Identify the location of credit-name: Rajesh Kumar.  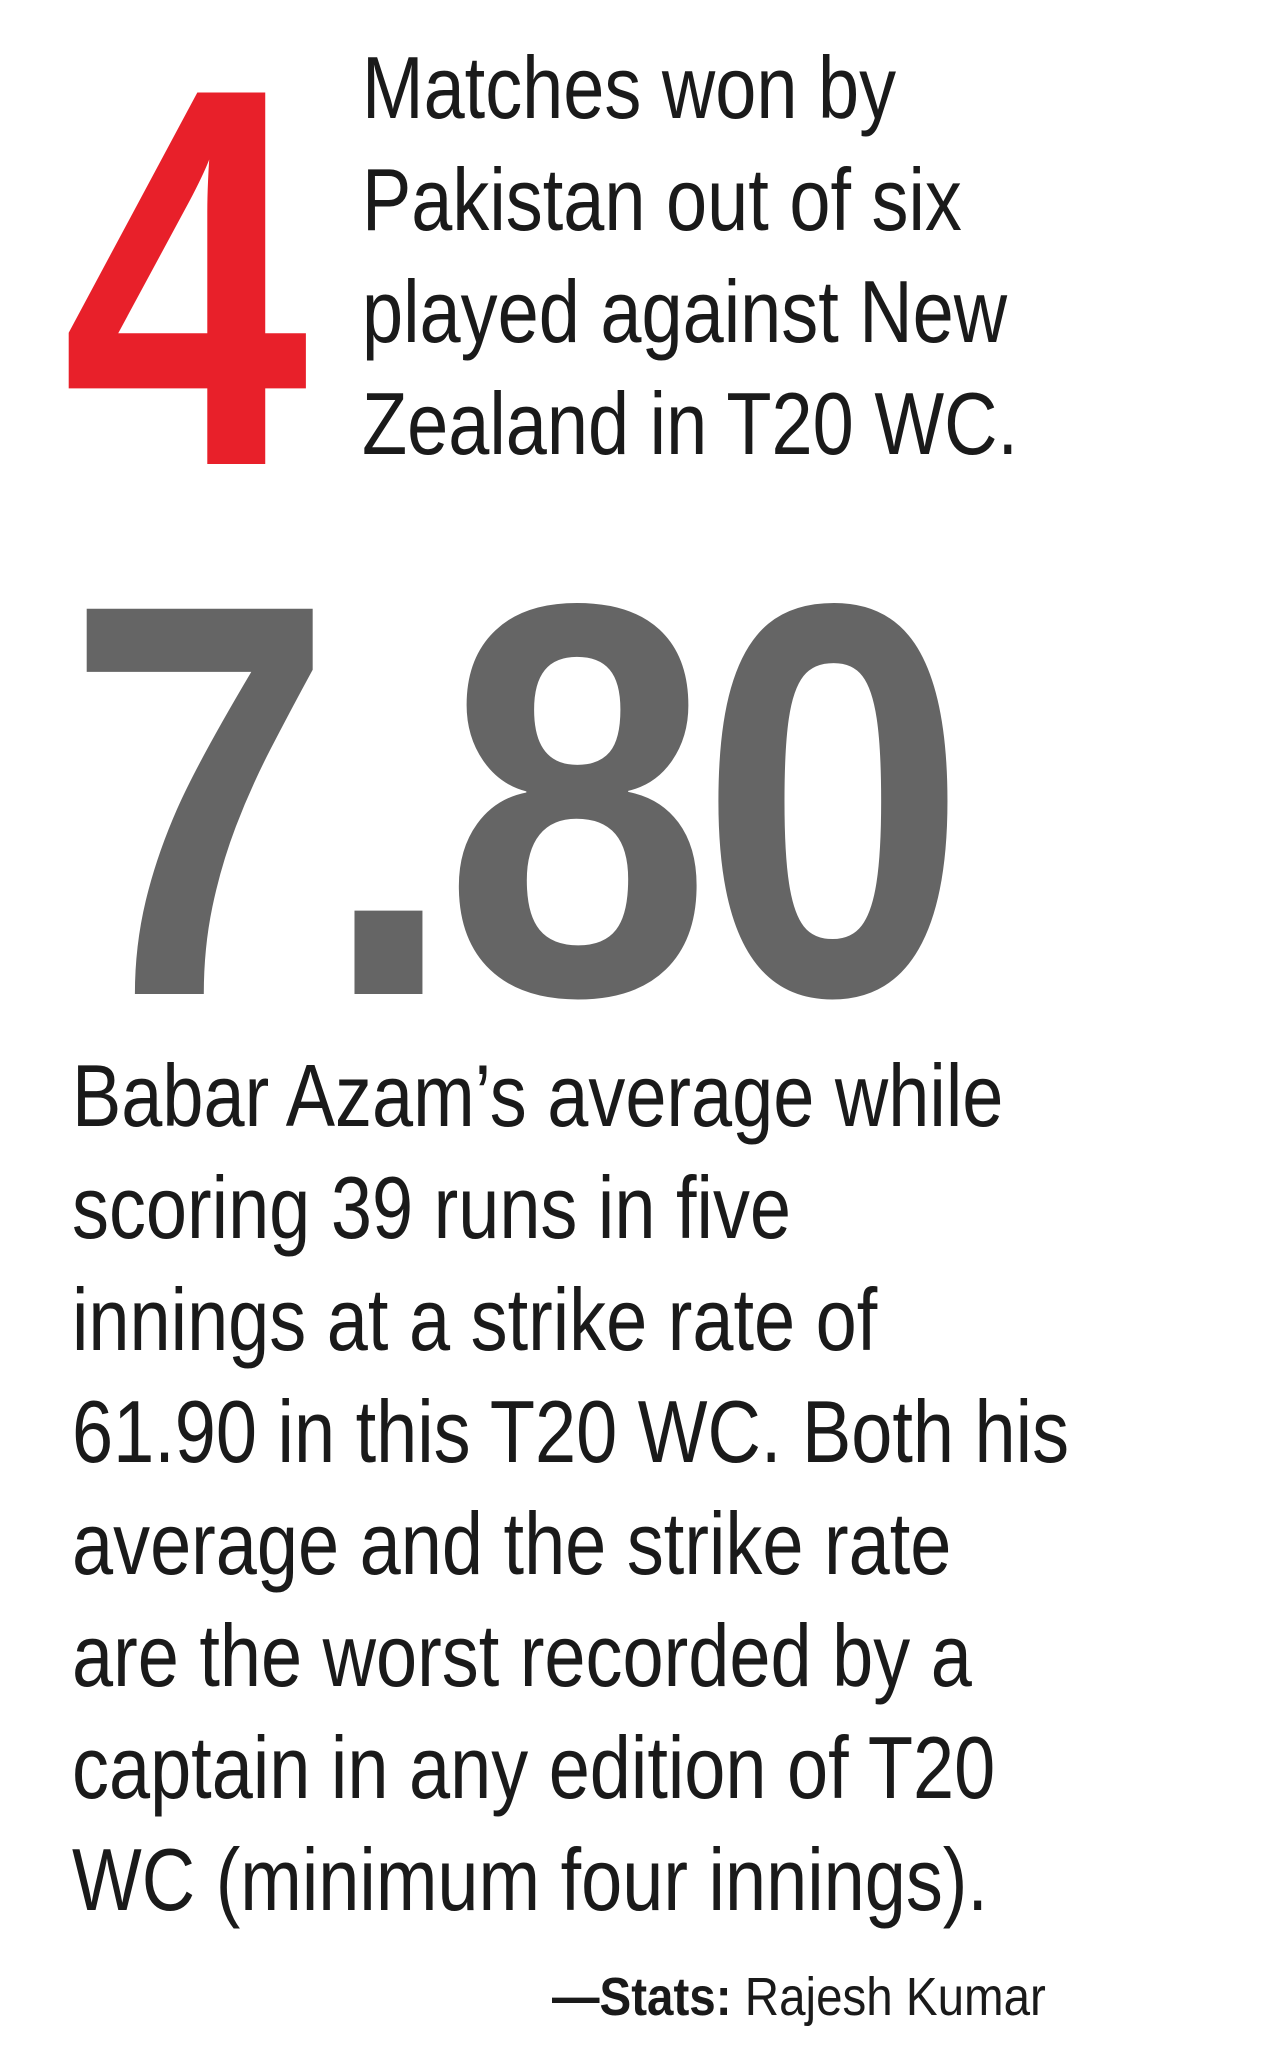
(895, 1997).